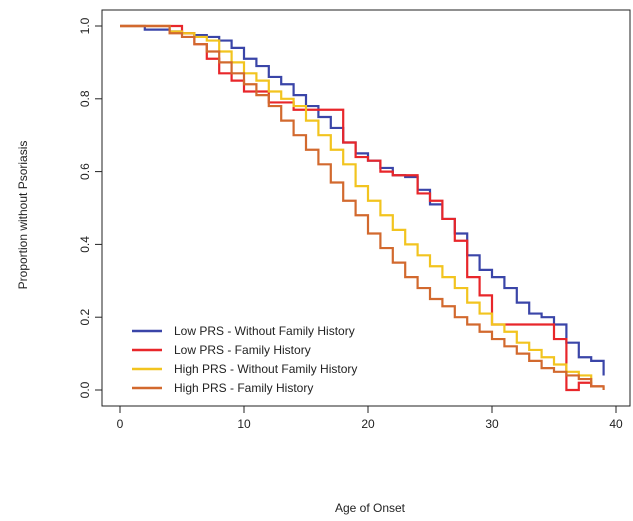  Describe the element at coordinates (85, 244) in the screenshot. I see `y-tick-label: 0.4` at that location.